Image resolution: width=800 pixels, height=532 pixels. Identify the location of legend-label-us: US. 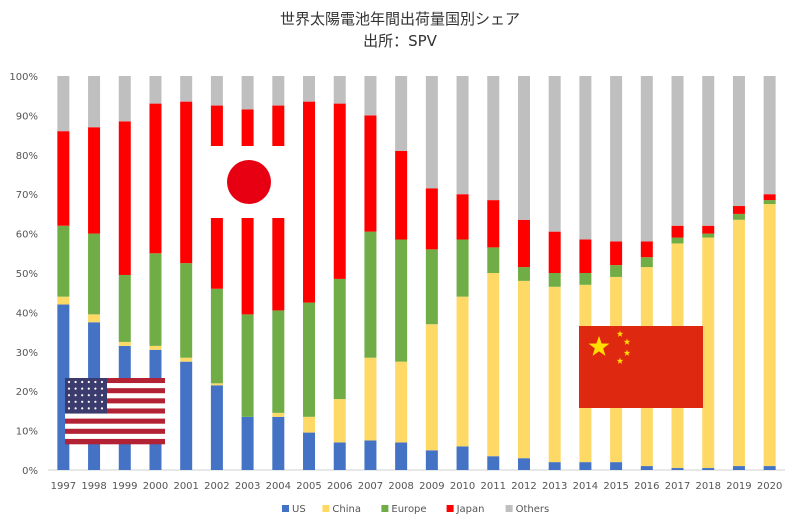
(299, 509).